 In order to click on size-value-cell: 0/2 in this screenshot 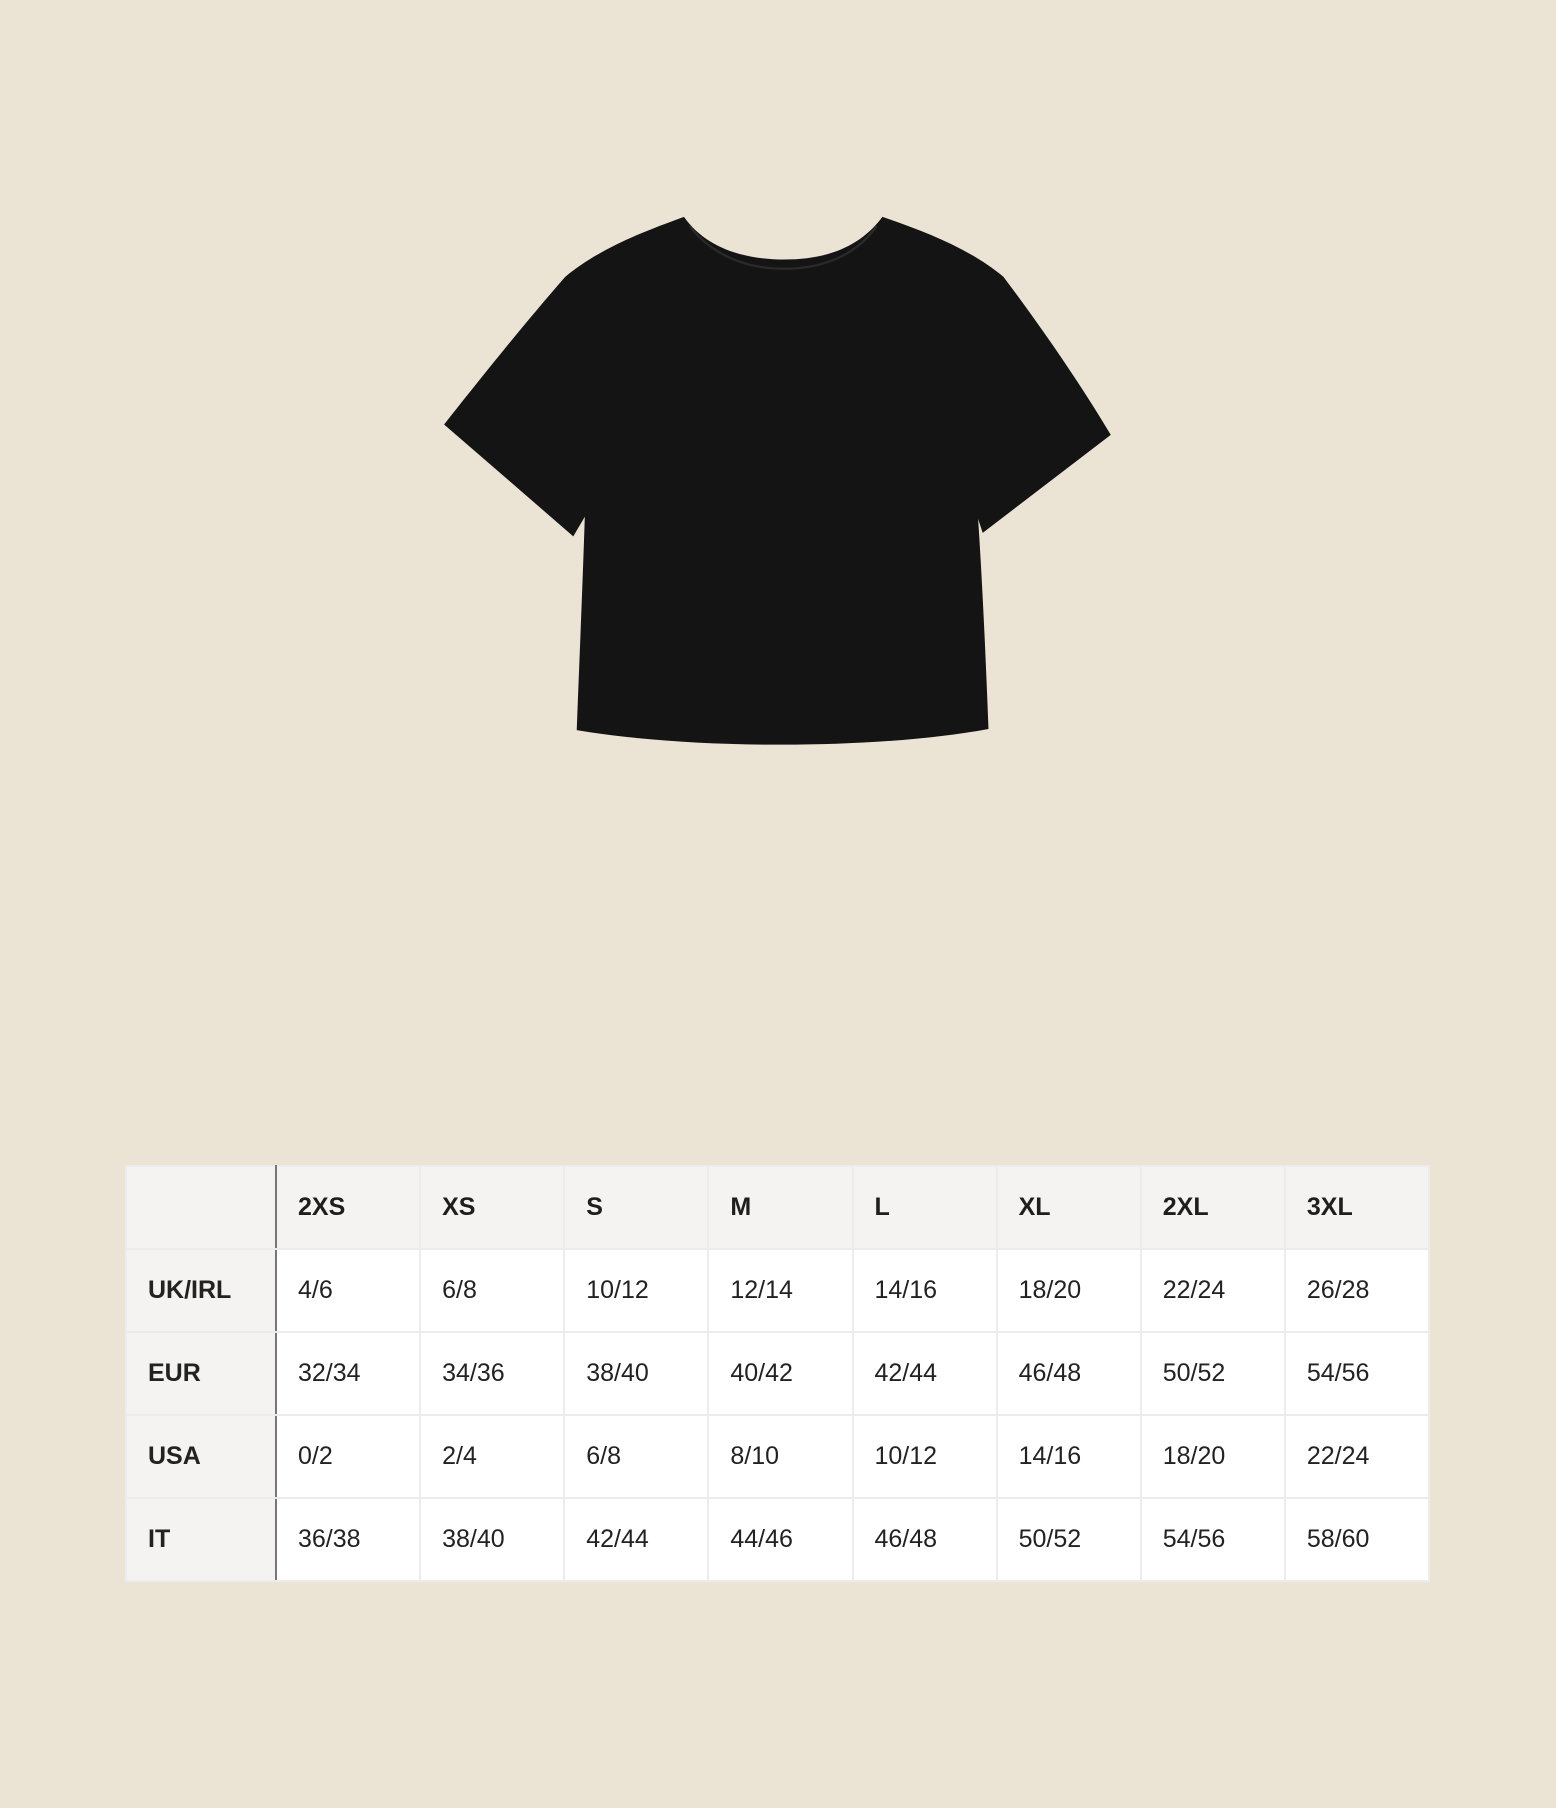, I will do `click(348, 1456)`.